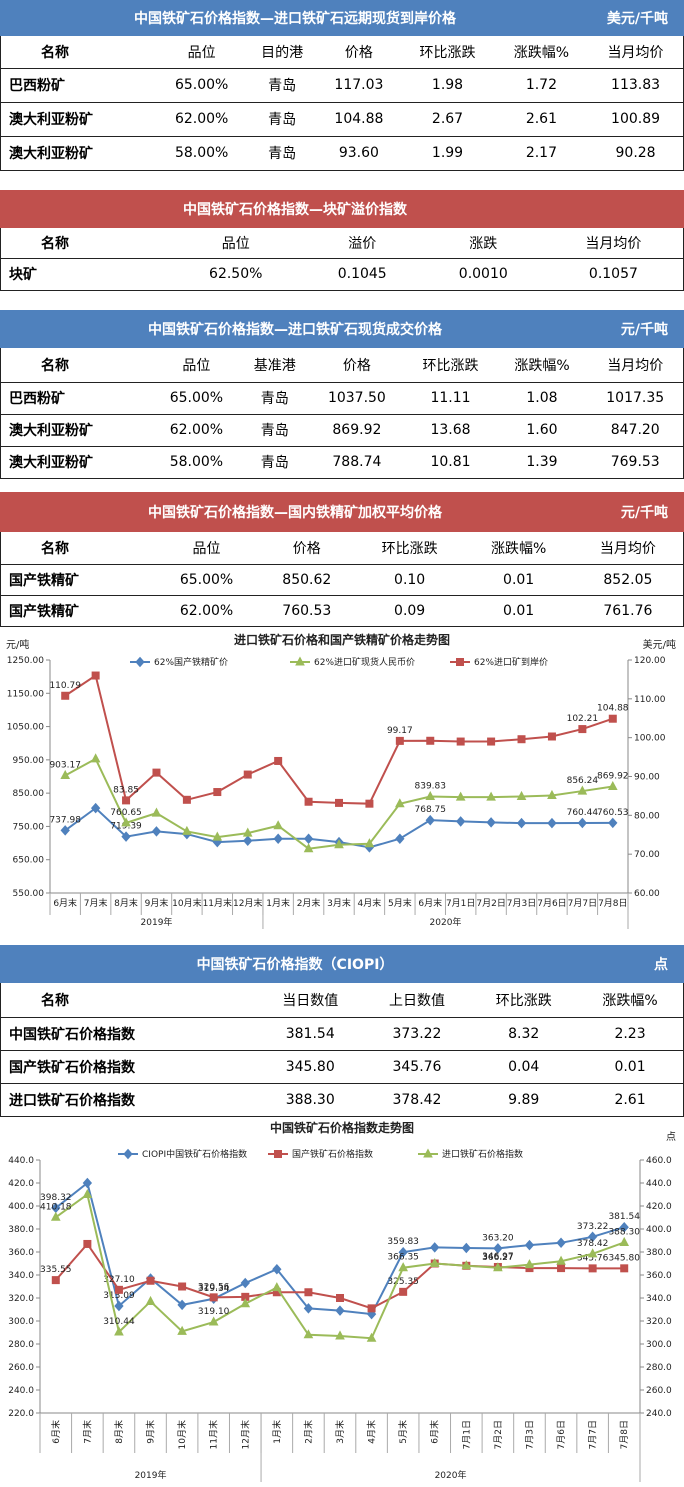 Image resolution: width=684 pixels, height=1487 pixels. What do you see at coordinates (21, 1299) in the screenshot?
I see `y-tick-label: 320.0` at bounding box center [21, 1299].